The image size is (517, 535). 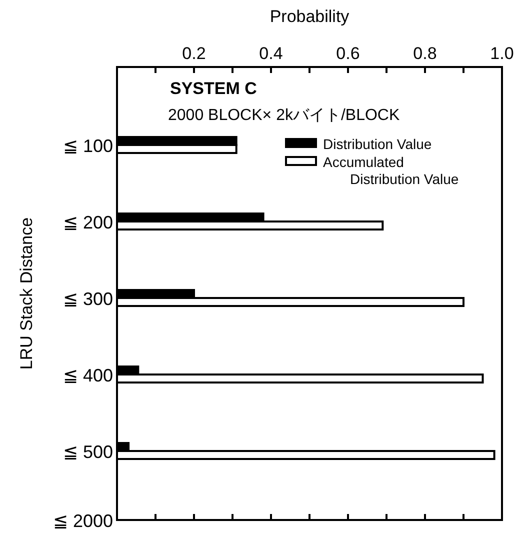 What do you see at coordinates (87, 376) in the screenshot?
I see `y-tick-label: ≦ 400` at bounding box center [87, 376].